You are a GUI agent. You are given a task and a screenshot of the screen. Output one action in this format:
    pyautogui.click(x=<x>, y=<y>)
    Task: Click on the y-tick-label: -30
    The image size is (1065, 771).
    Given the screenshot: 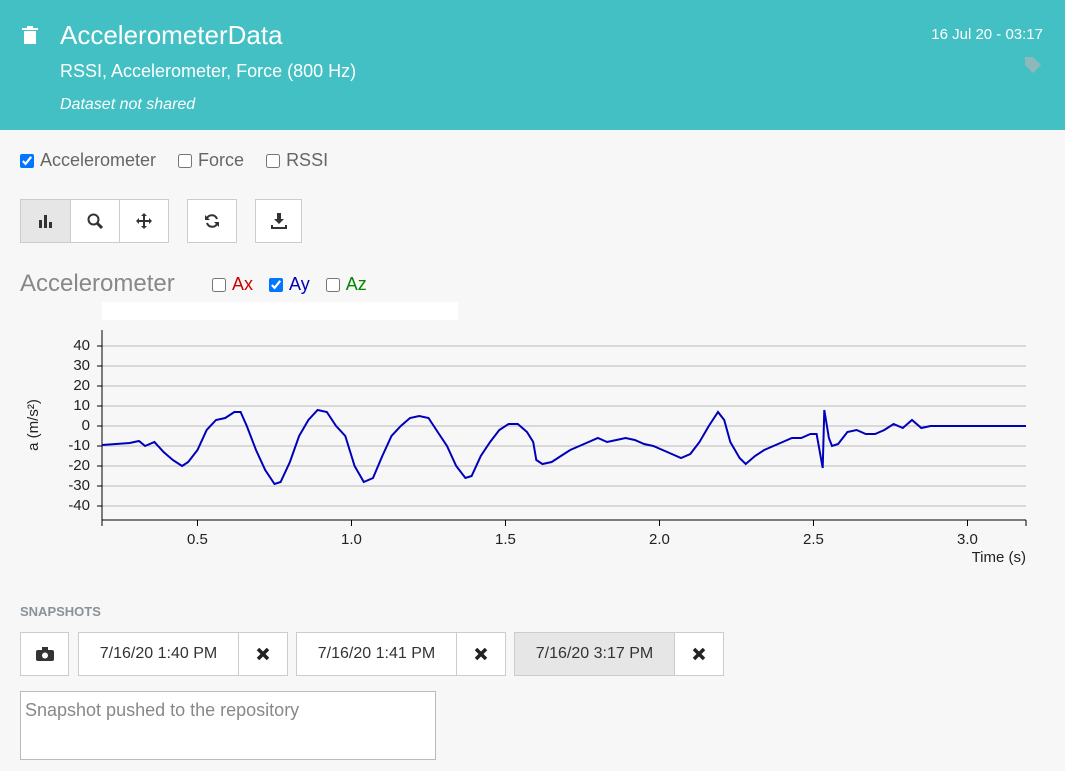 What is the action you would take?
    pyautogui.click(x=79, y=485)
    